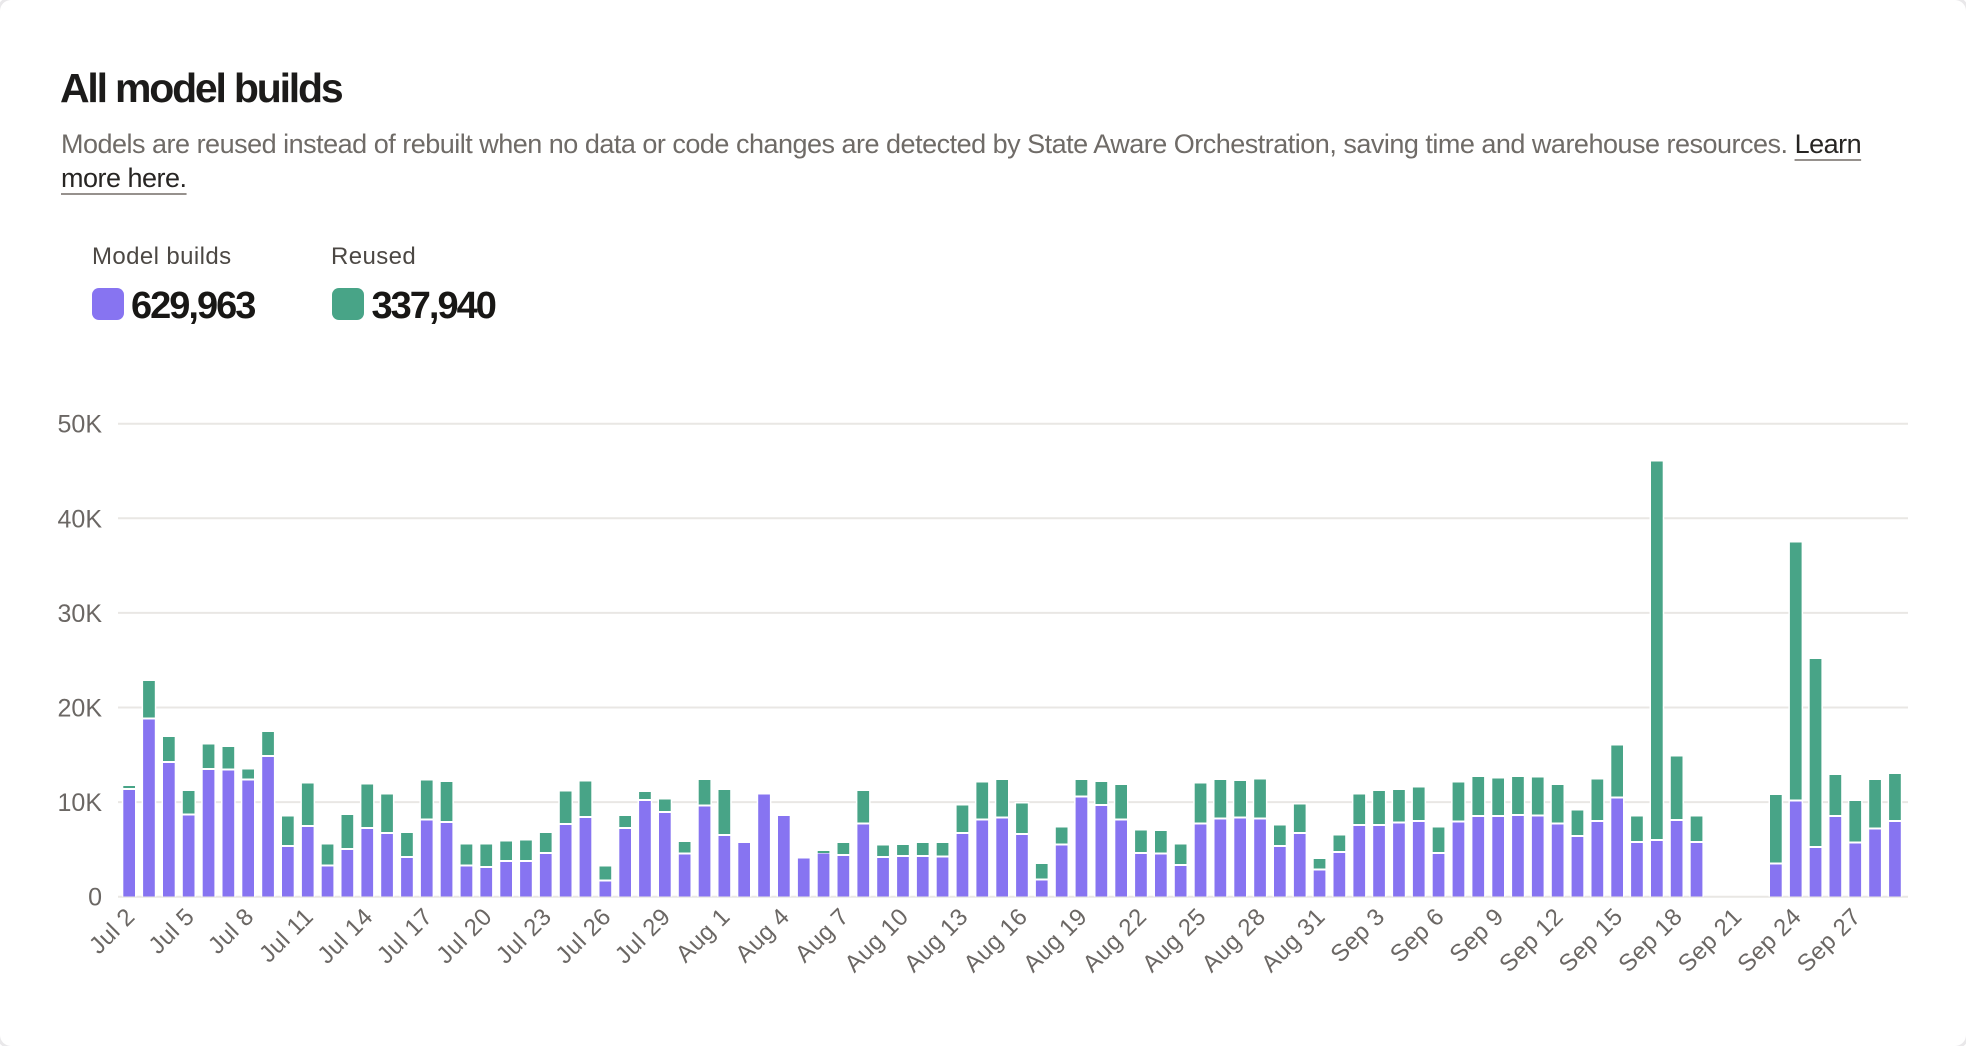  Describe the element at coordinates (1769, 940) in the screenshot. I see `svg-text: Sep 24` at that location.